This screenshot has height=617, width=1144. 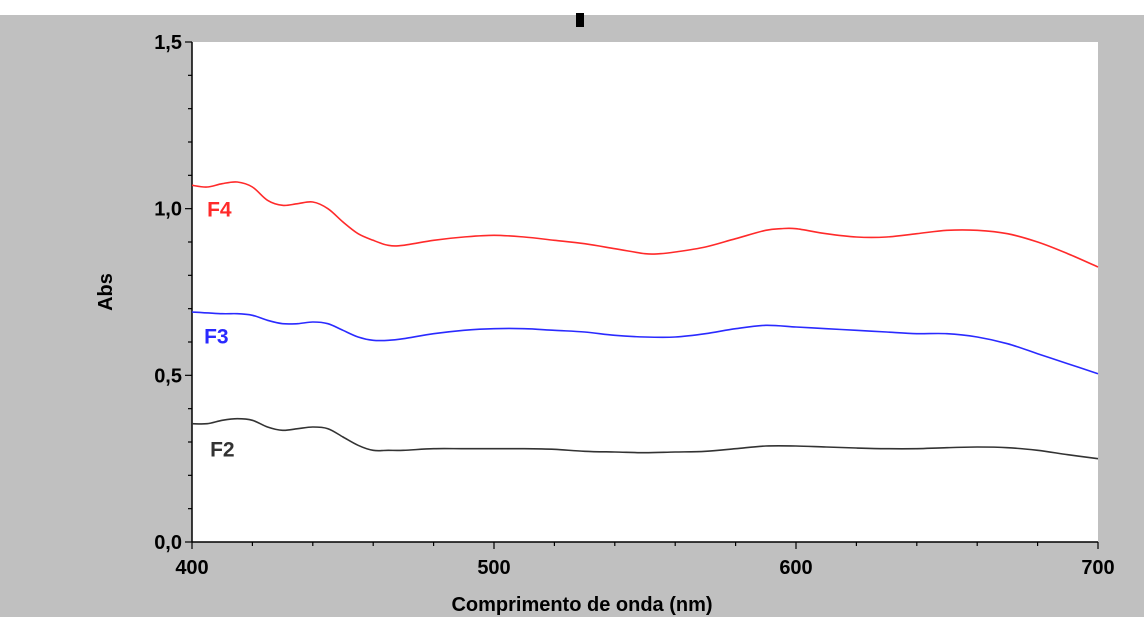 I want to click on x-tick-label: 600, so click(x=795, y=568).